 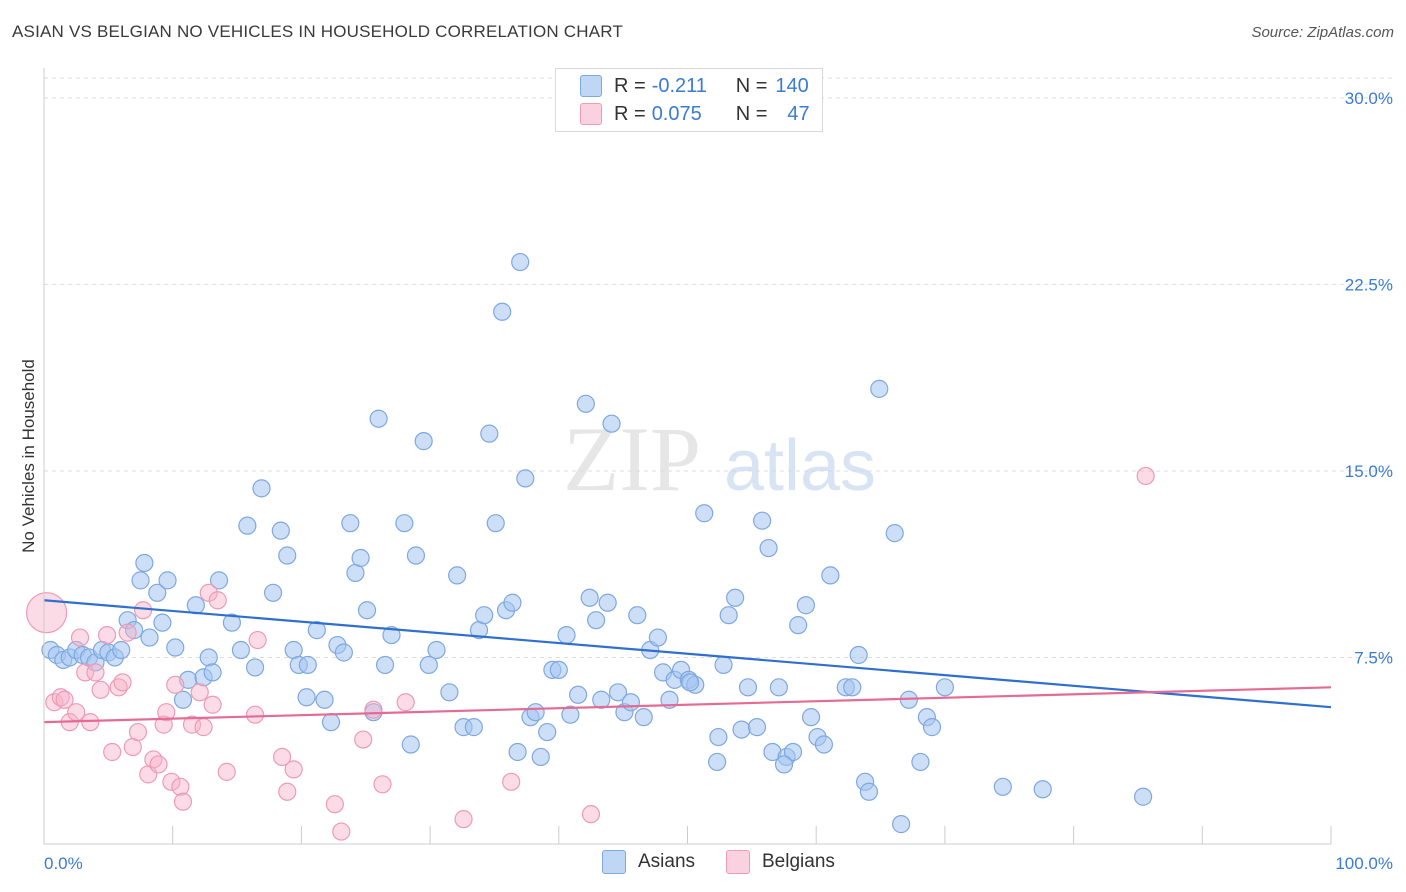 What do you see at coordinates (1369, 98) in the screenshot?
I see `y-tick-label: 30.0%` at bounding box center [1369, 98].